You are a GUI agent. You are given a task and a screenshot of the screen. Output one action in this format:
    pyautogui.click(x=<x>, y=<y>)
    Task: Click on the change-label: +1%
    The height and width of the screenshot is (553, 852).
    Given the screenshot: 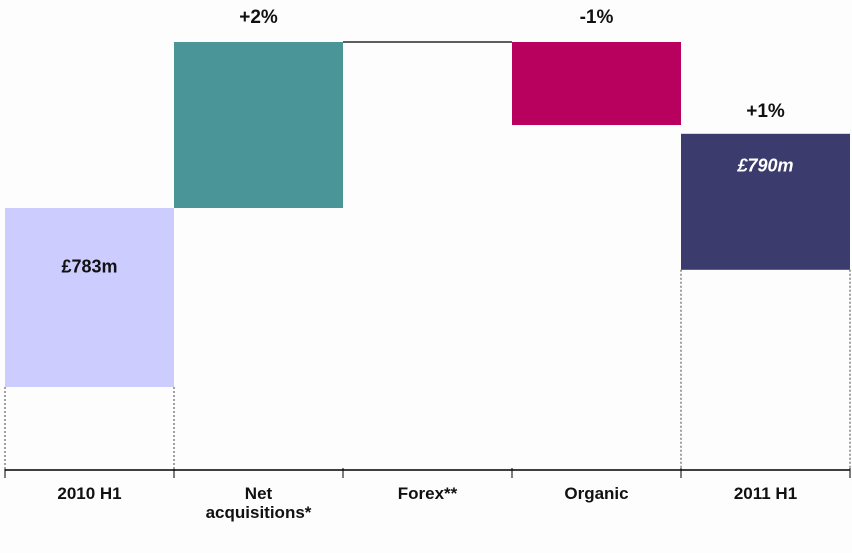 What is the action you would take?
    pyautogui.click(x=765, y=111)
    